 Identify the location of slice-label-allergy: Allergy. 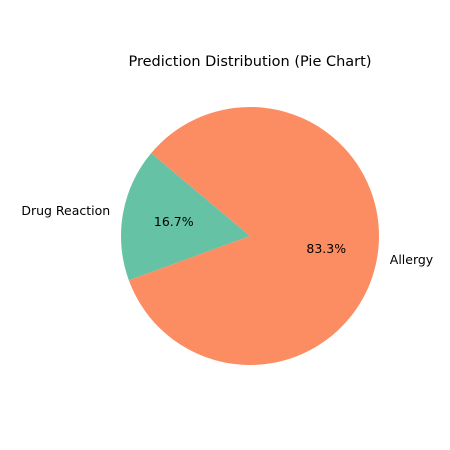
(412, 259).